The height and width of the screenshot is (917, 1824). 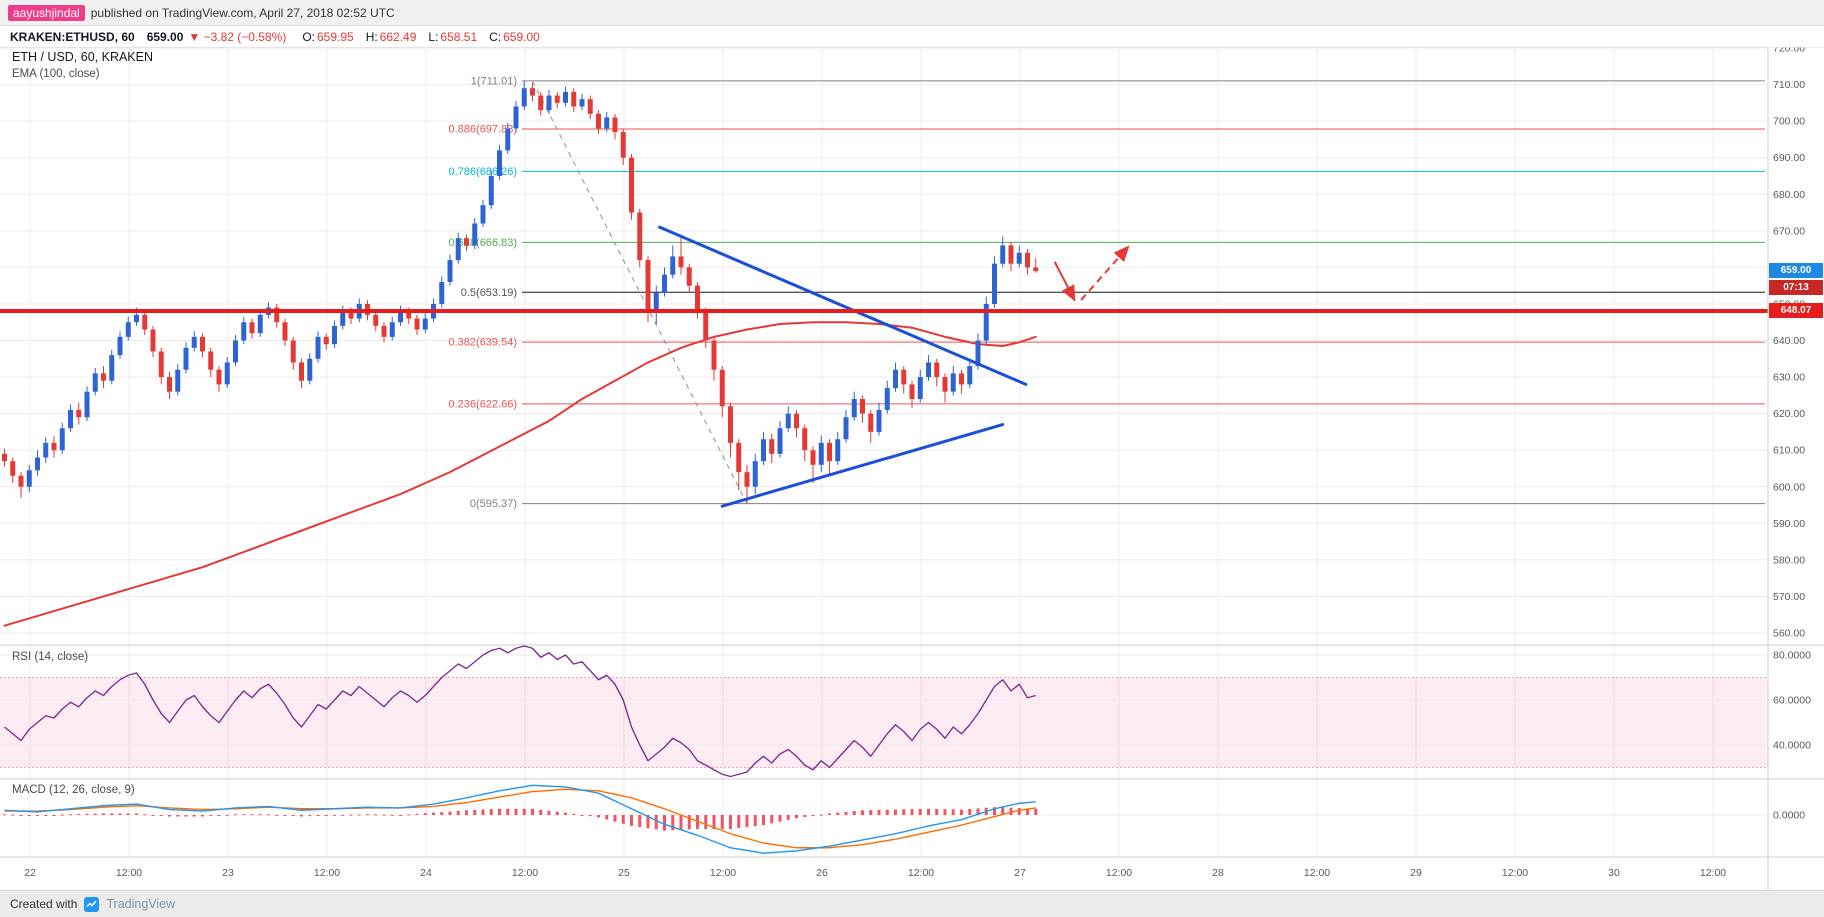 What do you see at coordinates (1796, 287) in the screenshot?
I see `bar-countdown-tag: 07:13` at bounding box center [1796, 287].